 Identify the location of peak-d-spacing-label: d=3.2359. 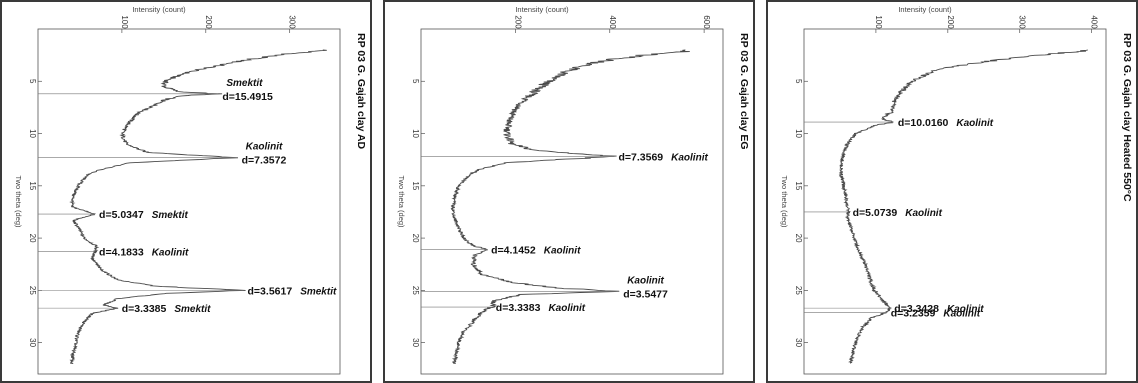
(913, 313).